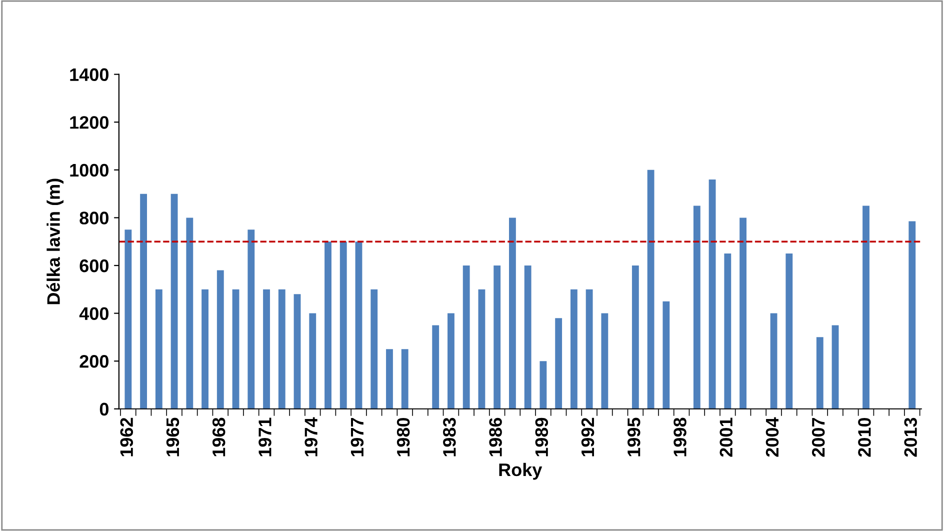  Describe the element at coordinates (495, 437) in the screenshot. I see `x-tick-label: 1986` at that location.